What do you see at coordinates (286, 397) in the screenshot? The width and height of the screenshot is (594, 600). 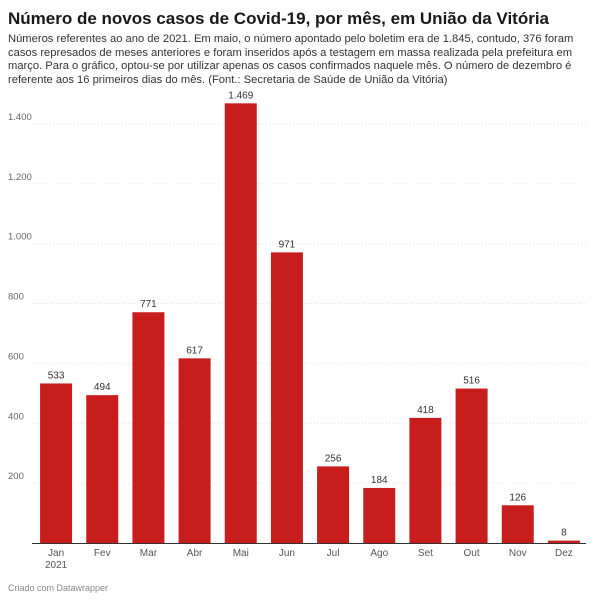 I see `bar-jun` at bounding box center [286, 397].